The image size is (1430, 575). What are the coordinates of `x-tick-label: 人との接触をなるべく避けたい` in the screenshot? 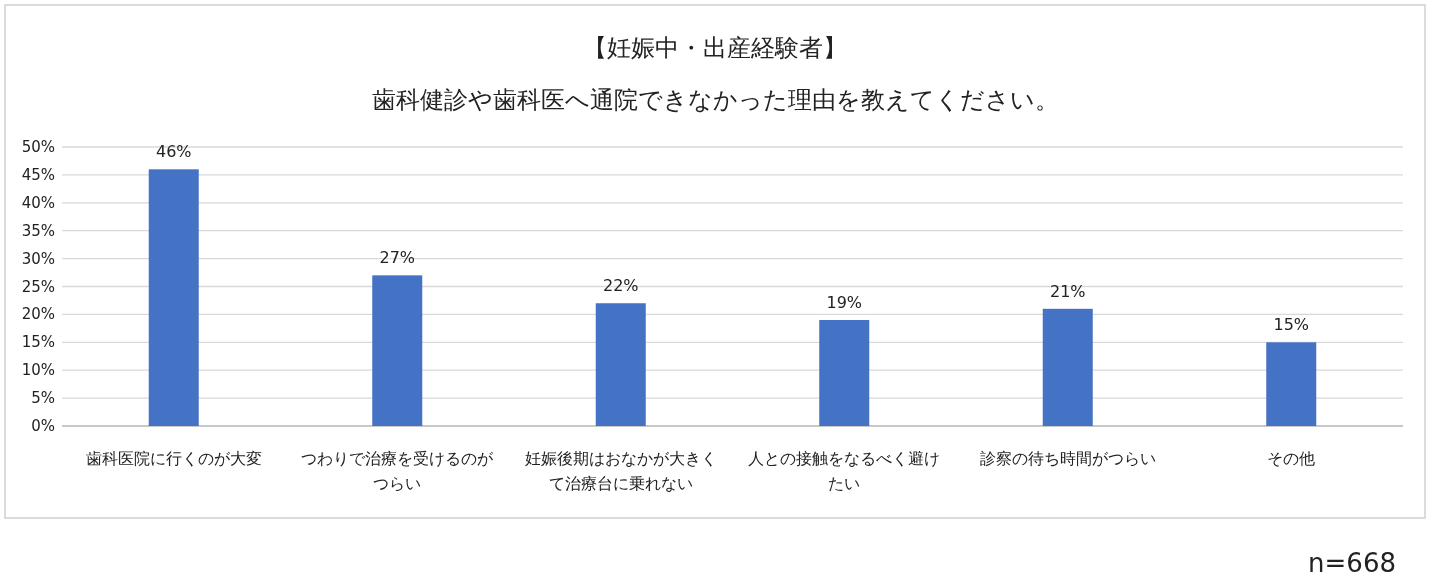 It's located at (844, 471).